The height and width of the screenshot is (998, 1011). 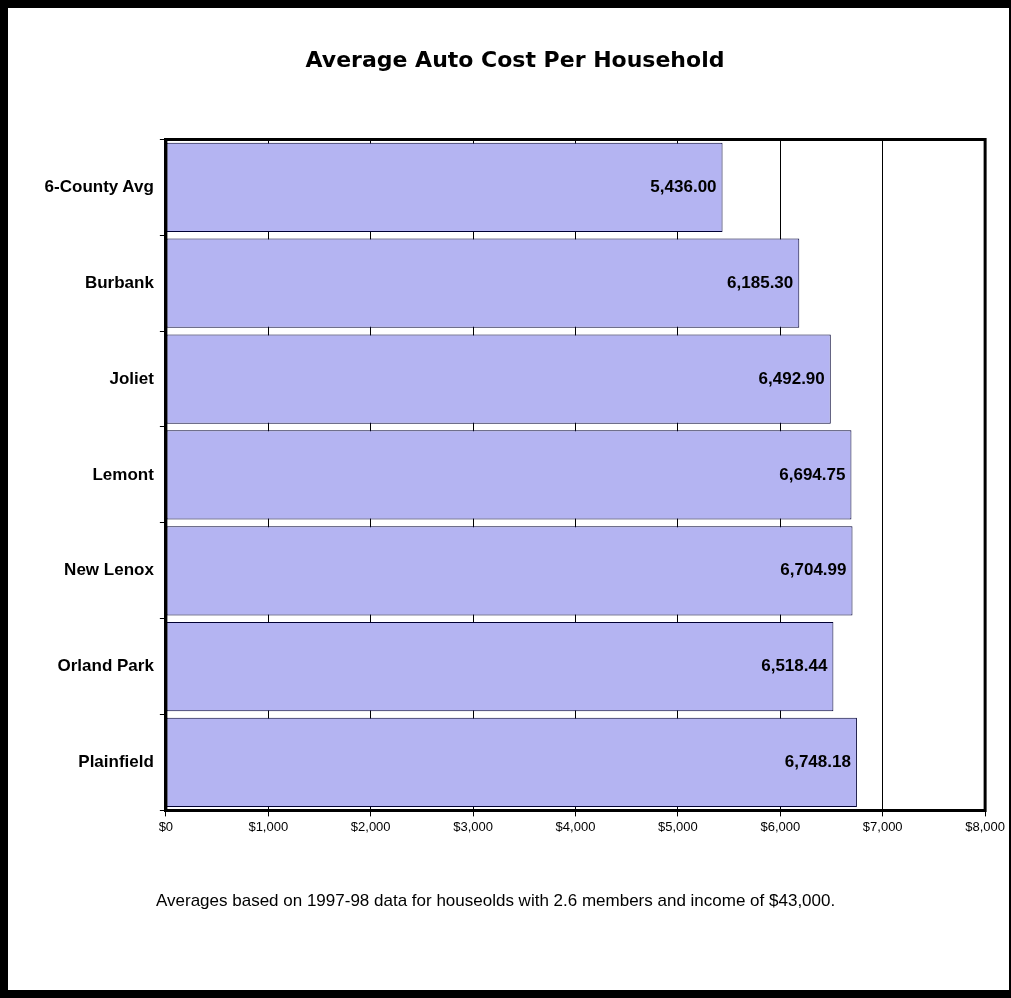 I want to click on y-tick-label: 6-County Avg, so click(x=99, y=187).